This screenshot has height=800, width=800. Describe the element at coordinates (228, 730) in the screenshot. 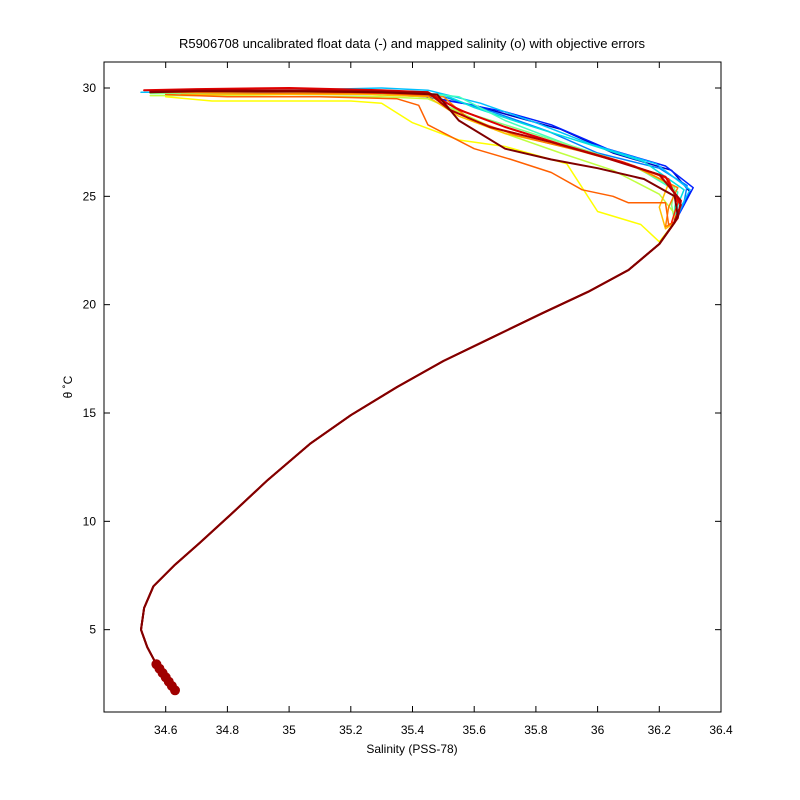

I see `x-tick-label: 34.8` at that location.